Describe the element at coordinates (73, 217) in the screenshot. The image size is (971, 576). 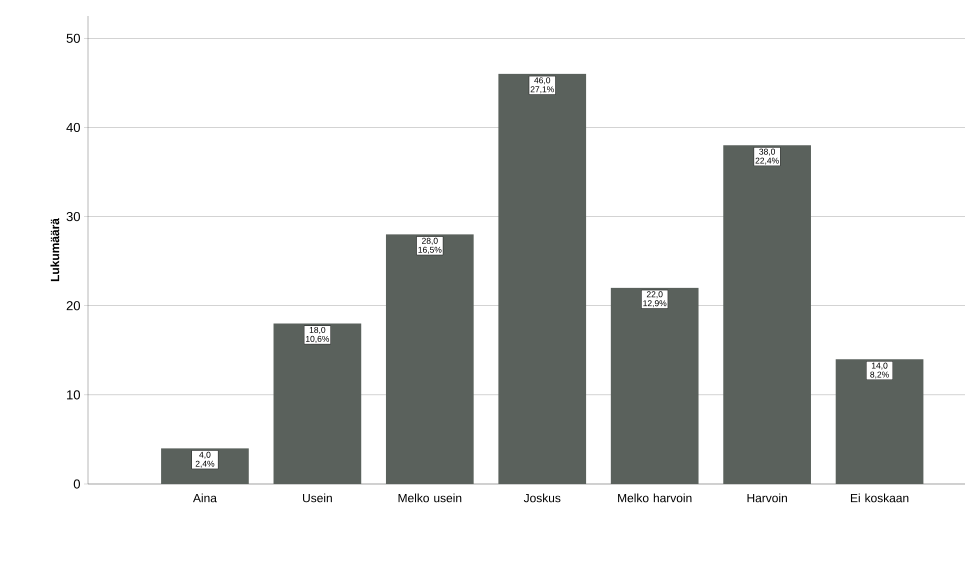
I see `y-tick-label: 30` at that location.